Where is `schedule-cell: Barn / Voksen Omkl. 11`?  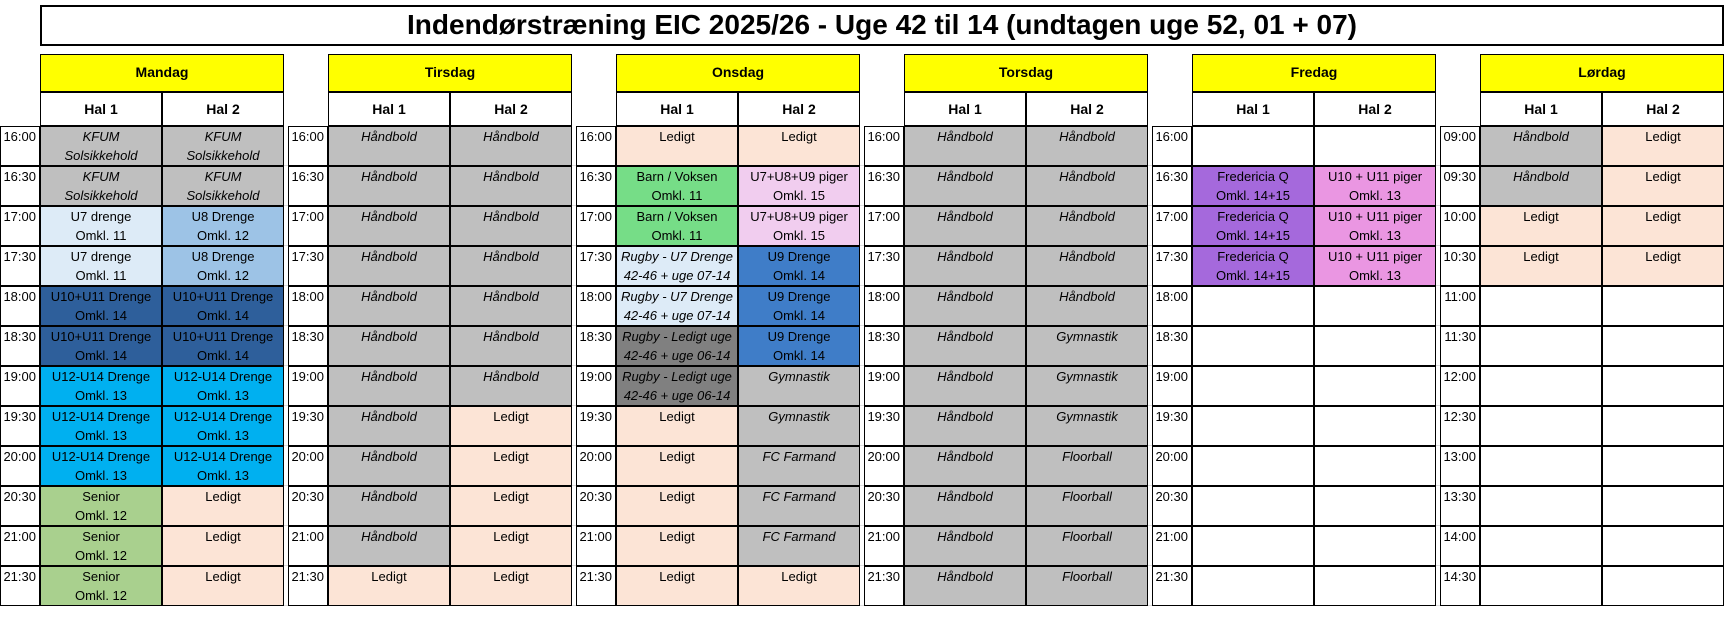
schedule-cell: Barn / Voksen Omkl. 11 is located at coordinates (677, 226).